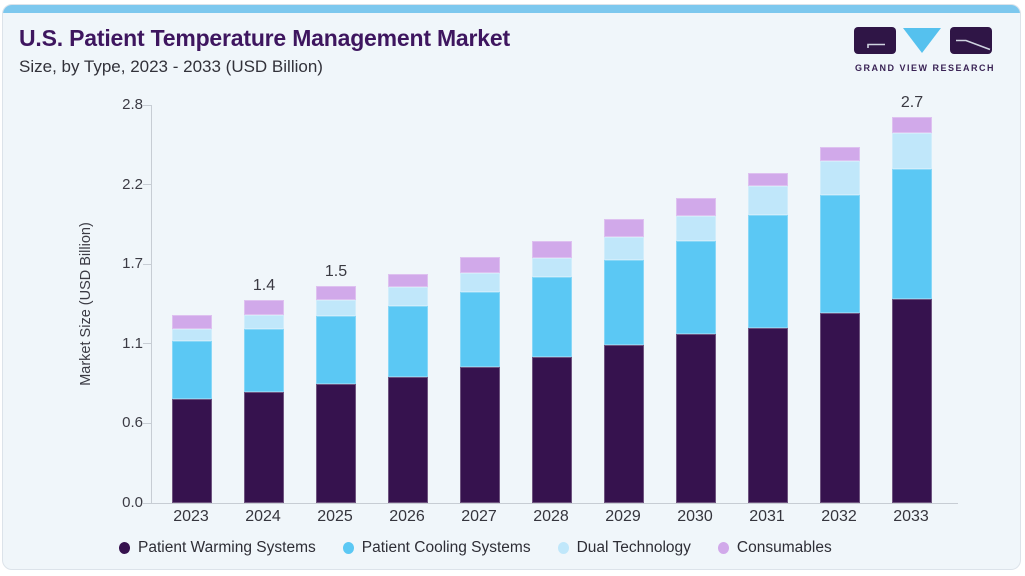  I want to click on x-tick-label: 2025, so click(335, 516).